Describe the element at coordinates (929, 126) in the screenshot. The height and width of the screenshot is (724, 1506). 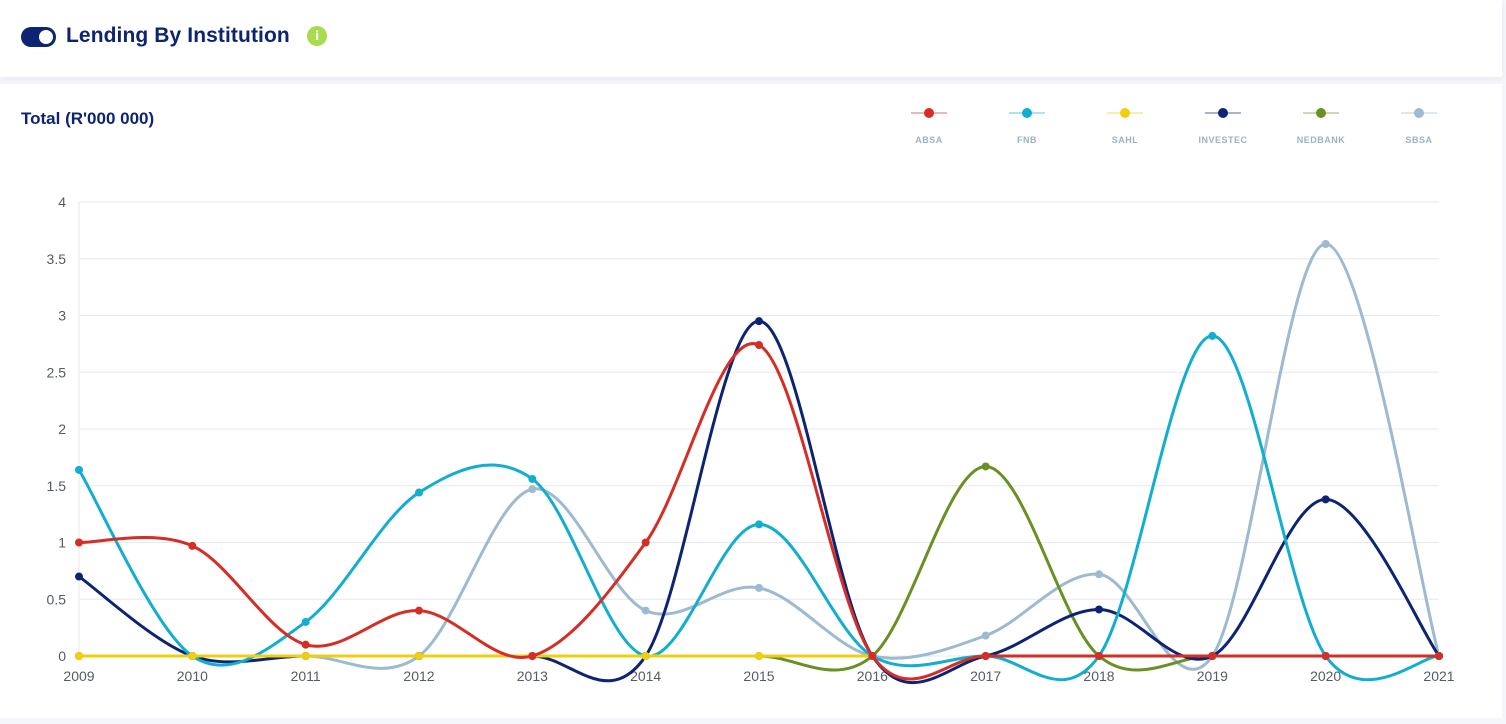
I see `legend-item-absa: ABSA` at that location.